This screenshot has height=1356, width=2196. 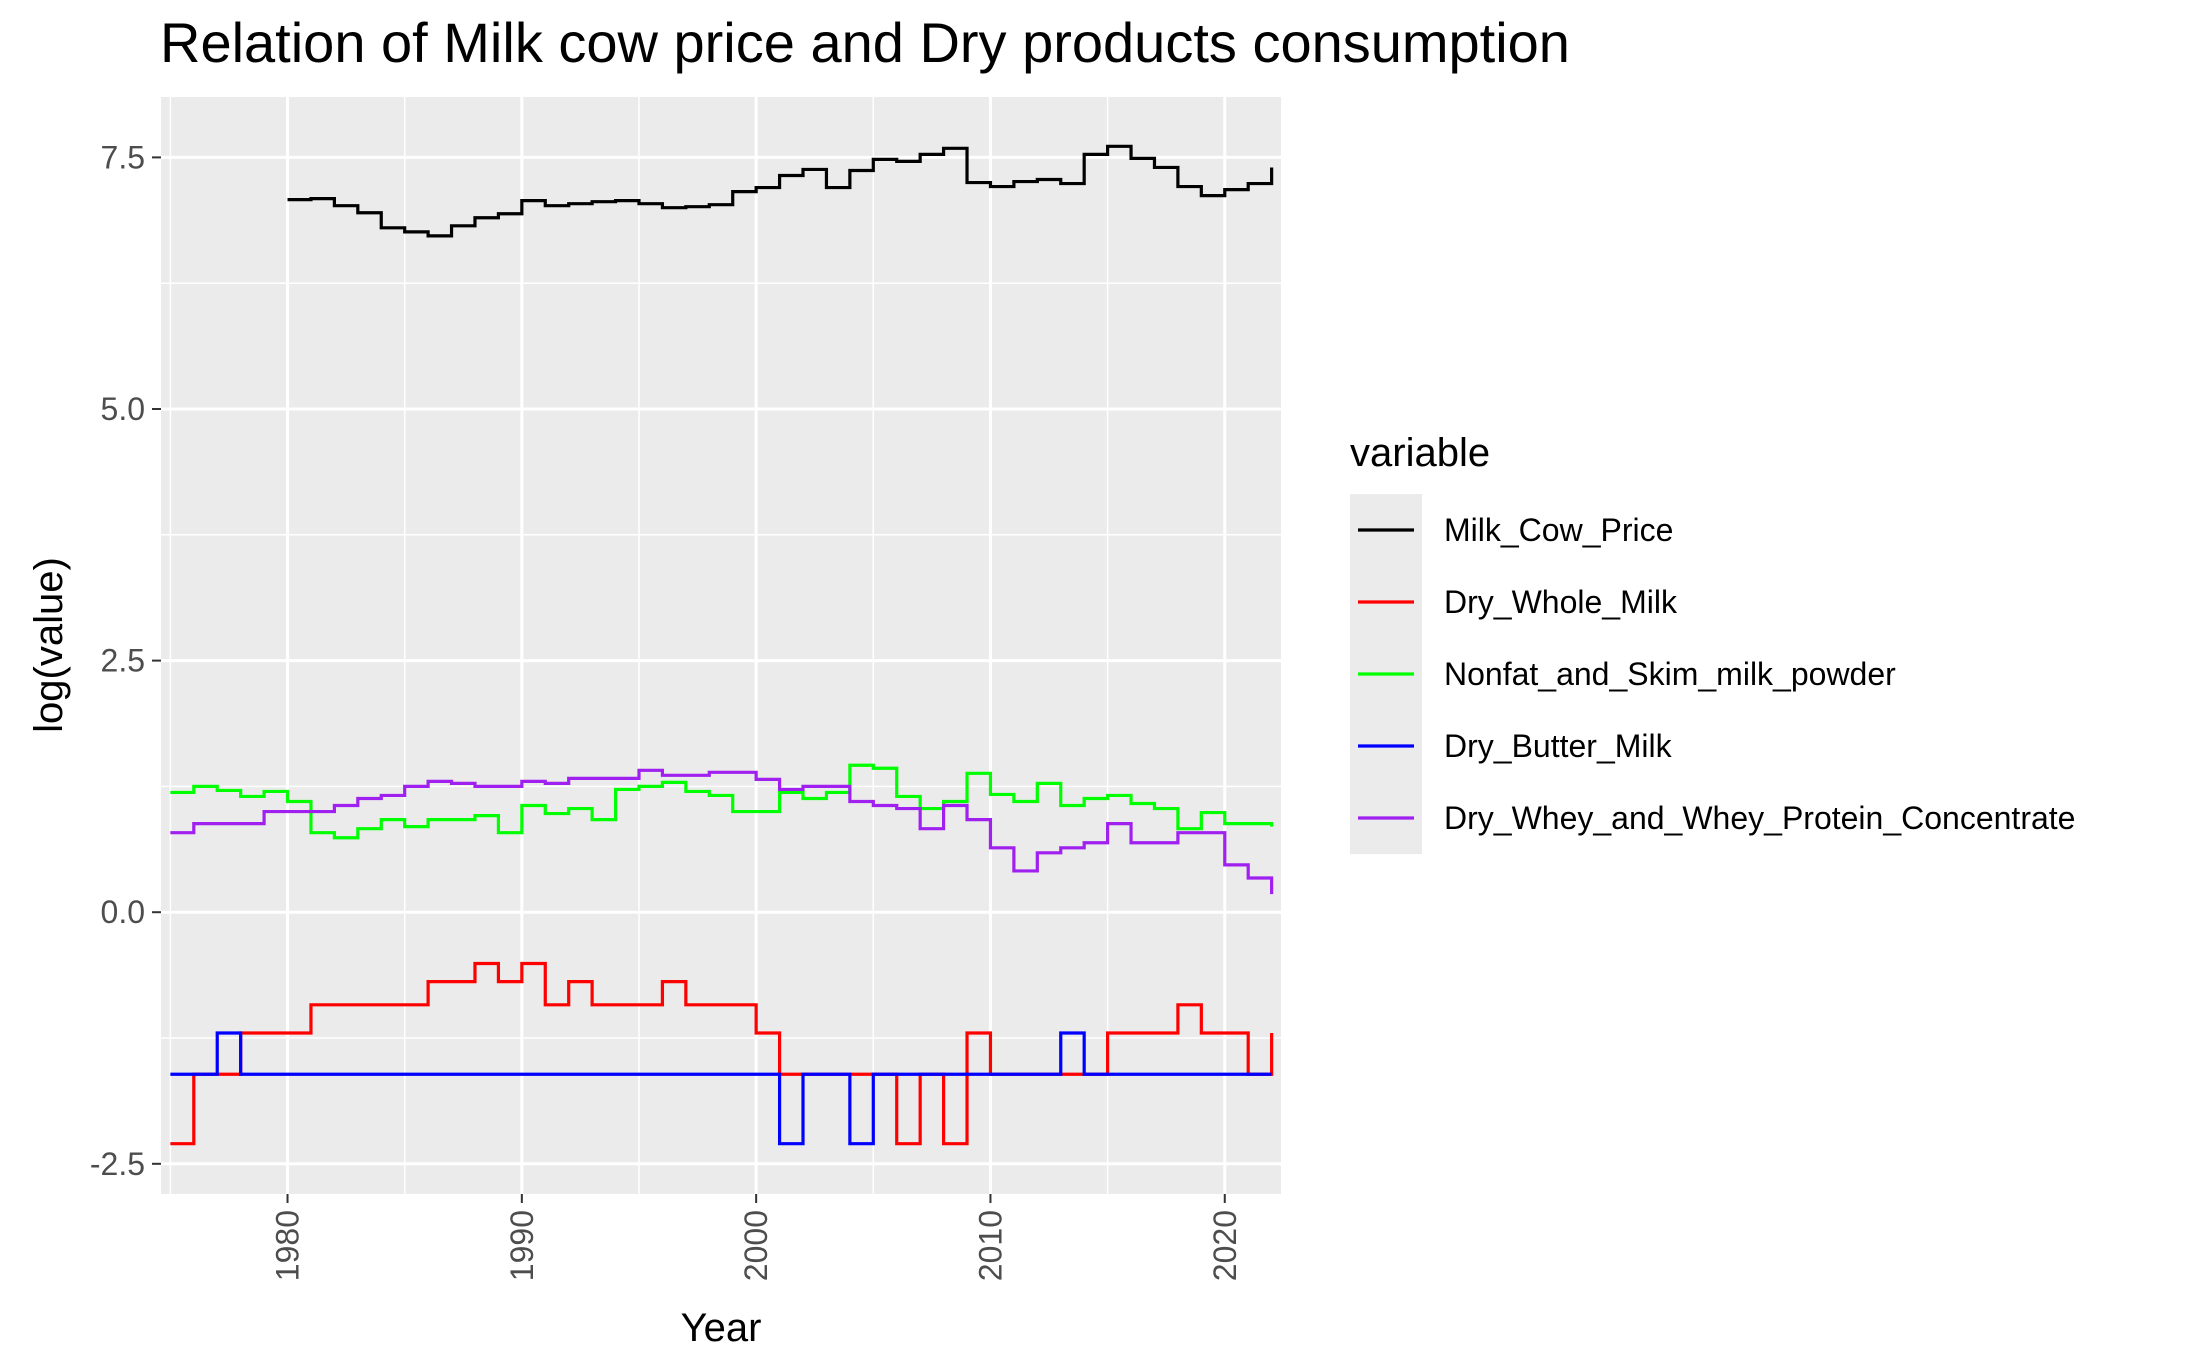 I want to click on x-tick-label: 1980, so click(x=288, y=1245).